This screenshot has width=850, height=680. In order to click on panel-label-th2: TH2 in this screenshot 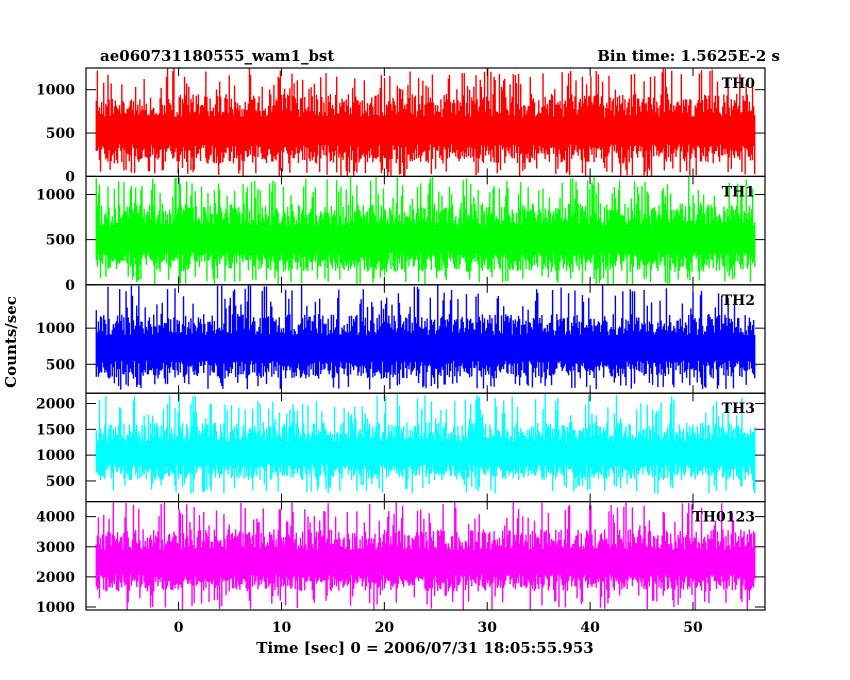, I will do `click(738, 301)`.